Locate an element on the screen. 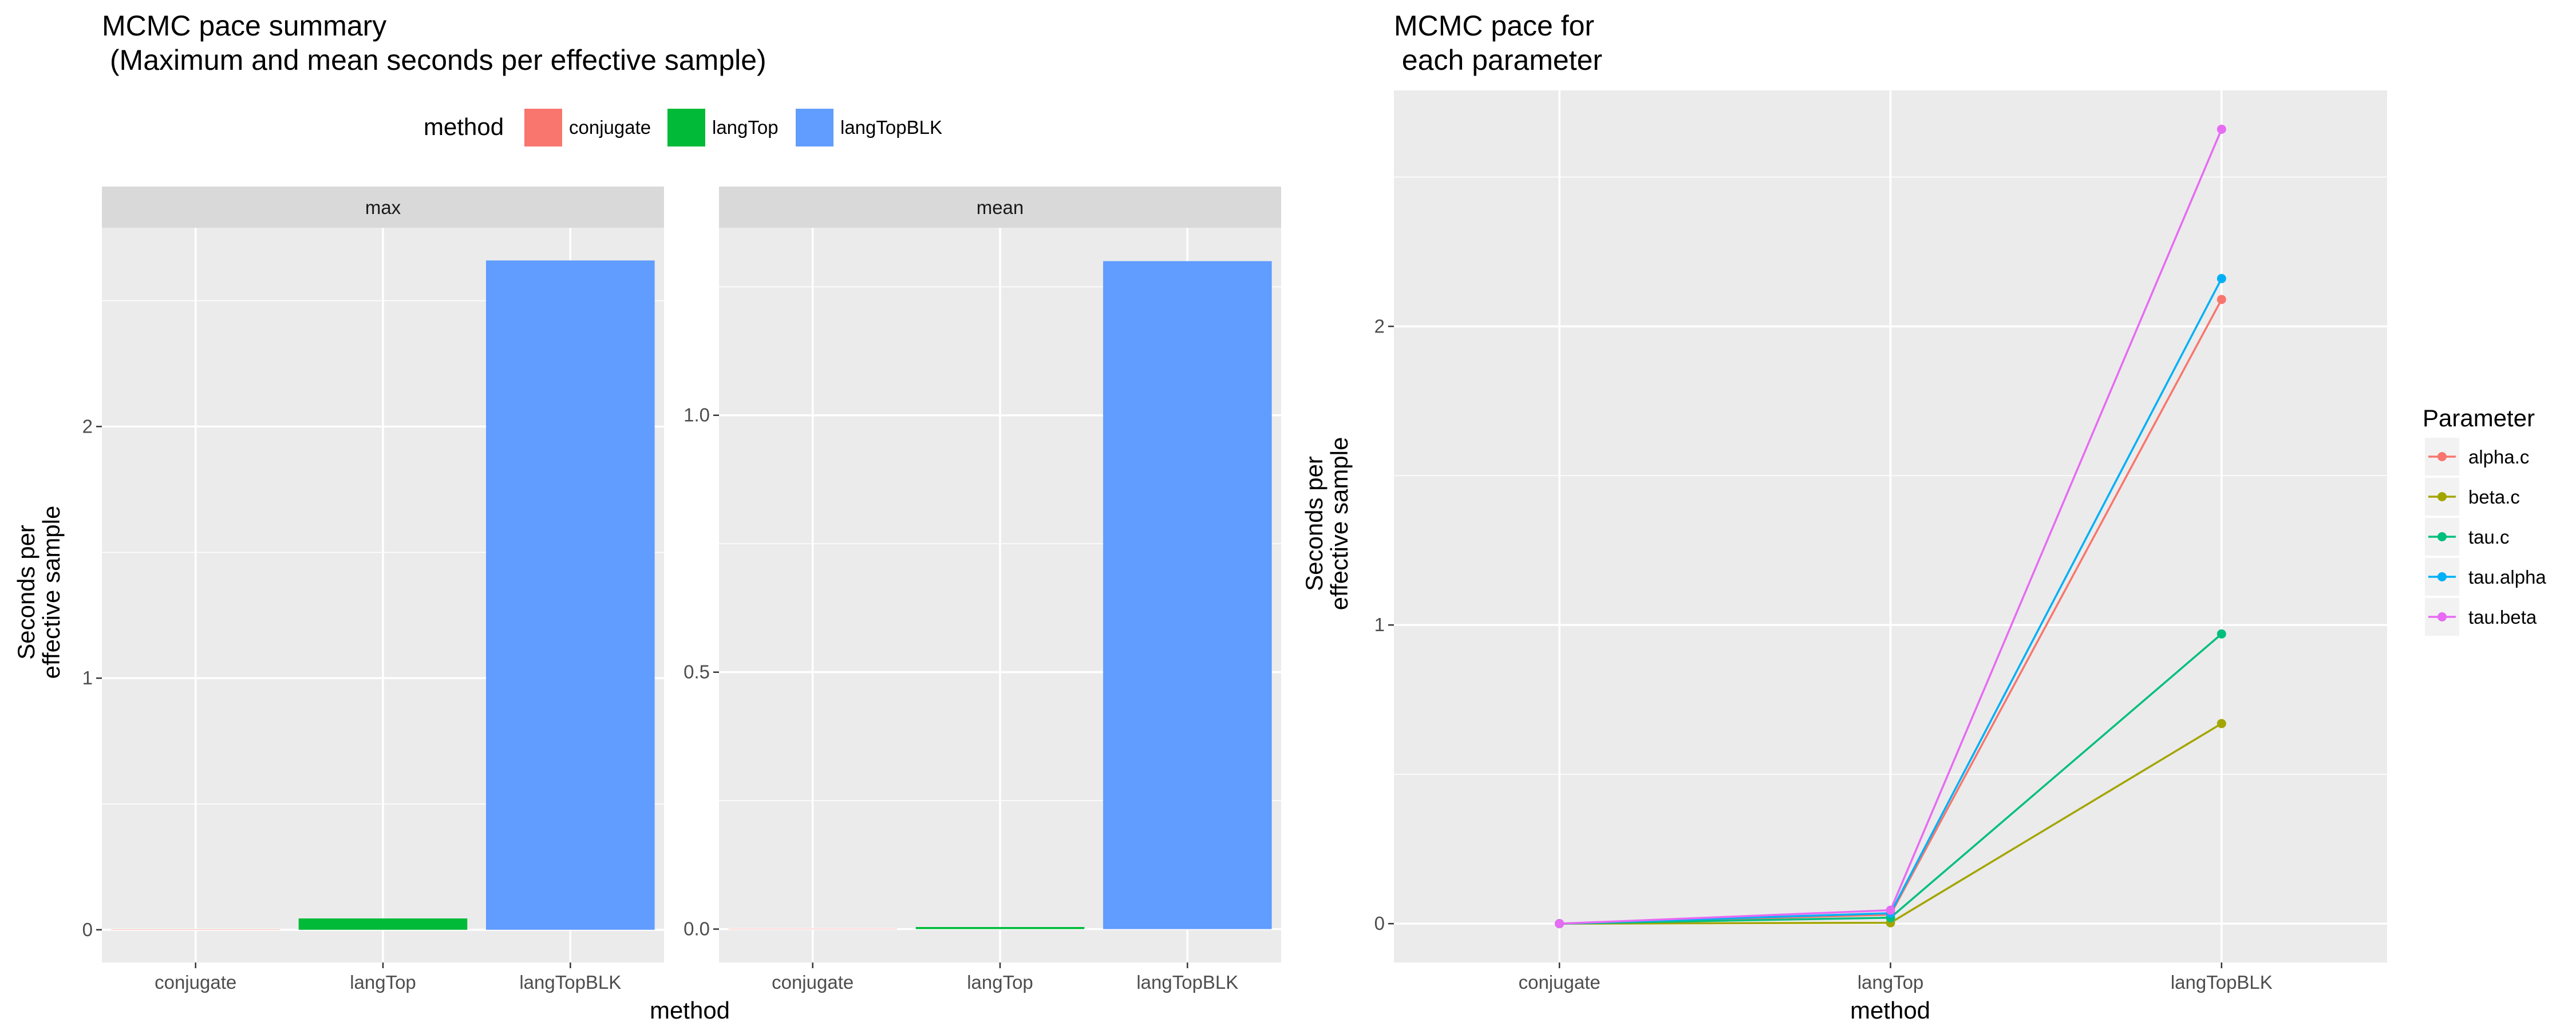 Image resolution: width=2576 pixels, height=1030 pixels. legend-label-alpha-c: alpha.c is located at coordinates (2498, 457).